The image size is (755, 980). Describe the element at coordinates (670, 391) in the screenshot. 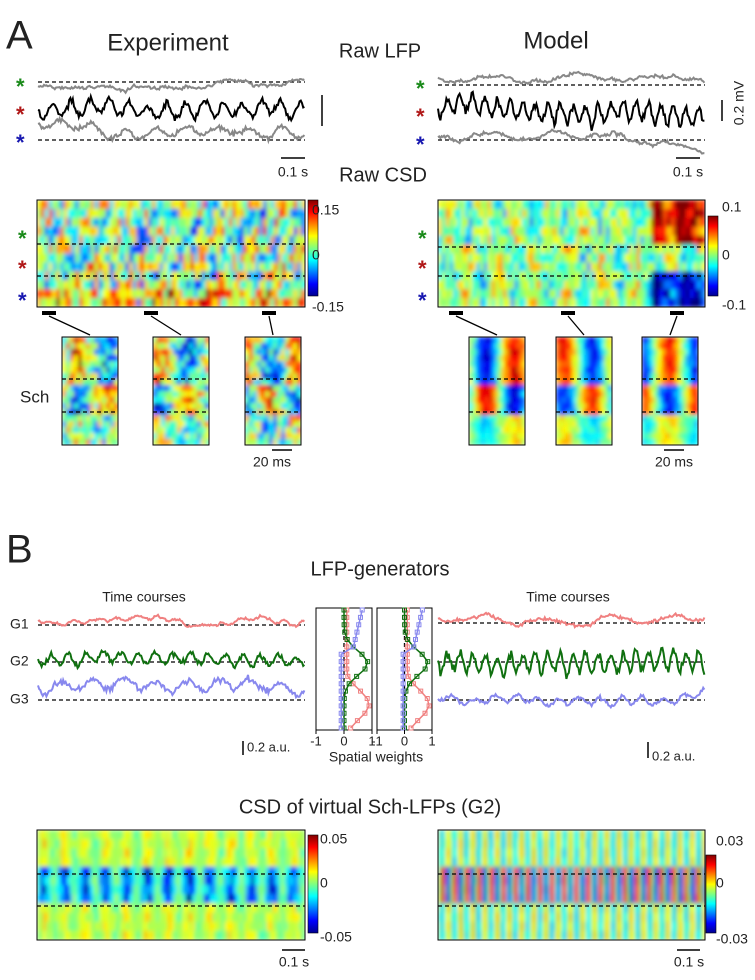

I see `heatmap-cells` at that location.